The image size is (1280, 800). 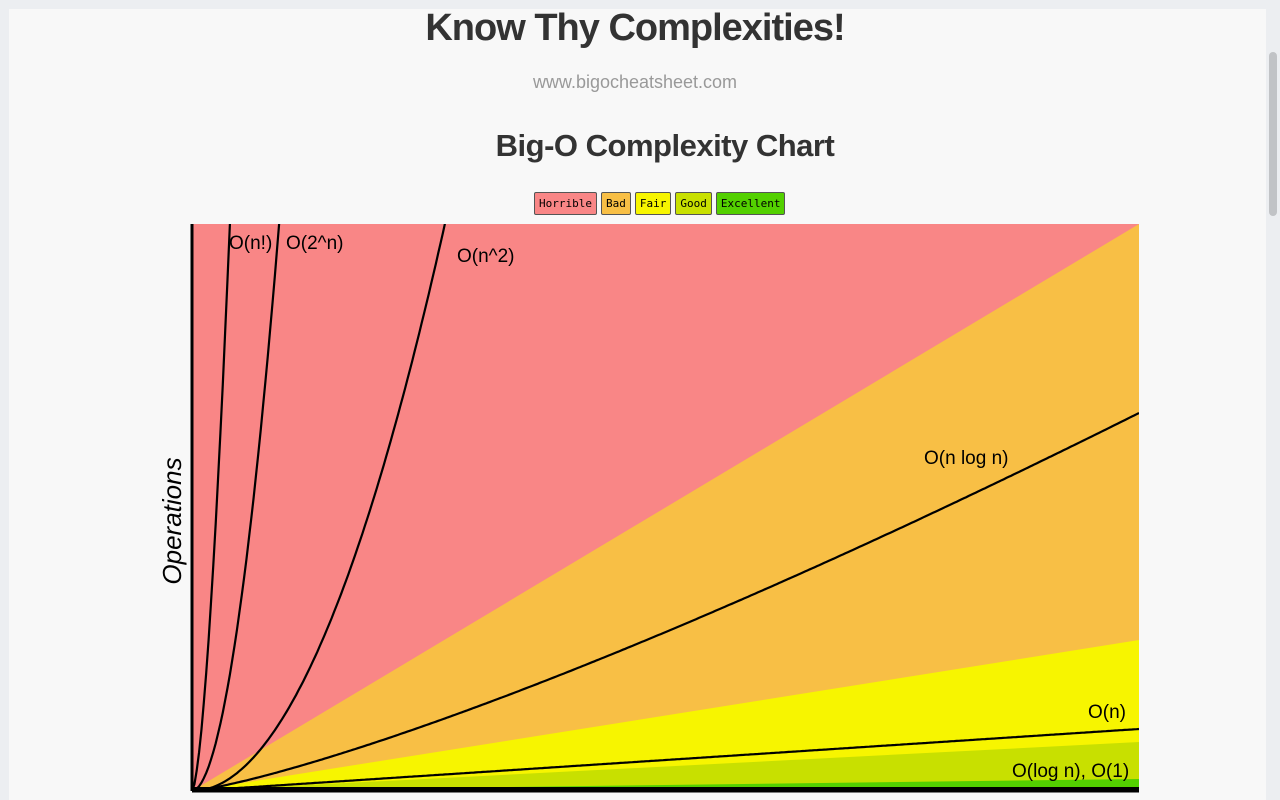 I want to click on curve-label-exp2: O(2^n), so click(x=314, y=243).